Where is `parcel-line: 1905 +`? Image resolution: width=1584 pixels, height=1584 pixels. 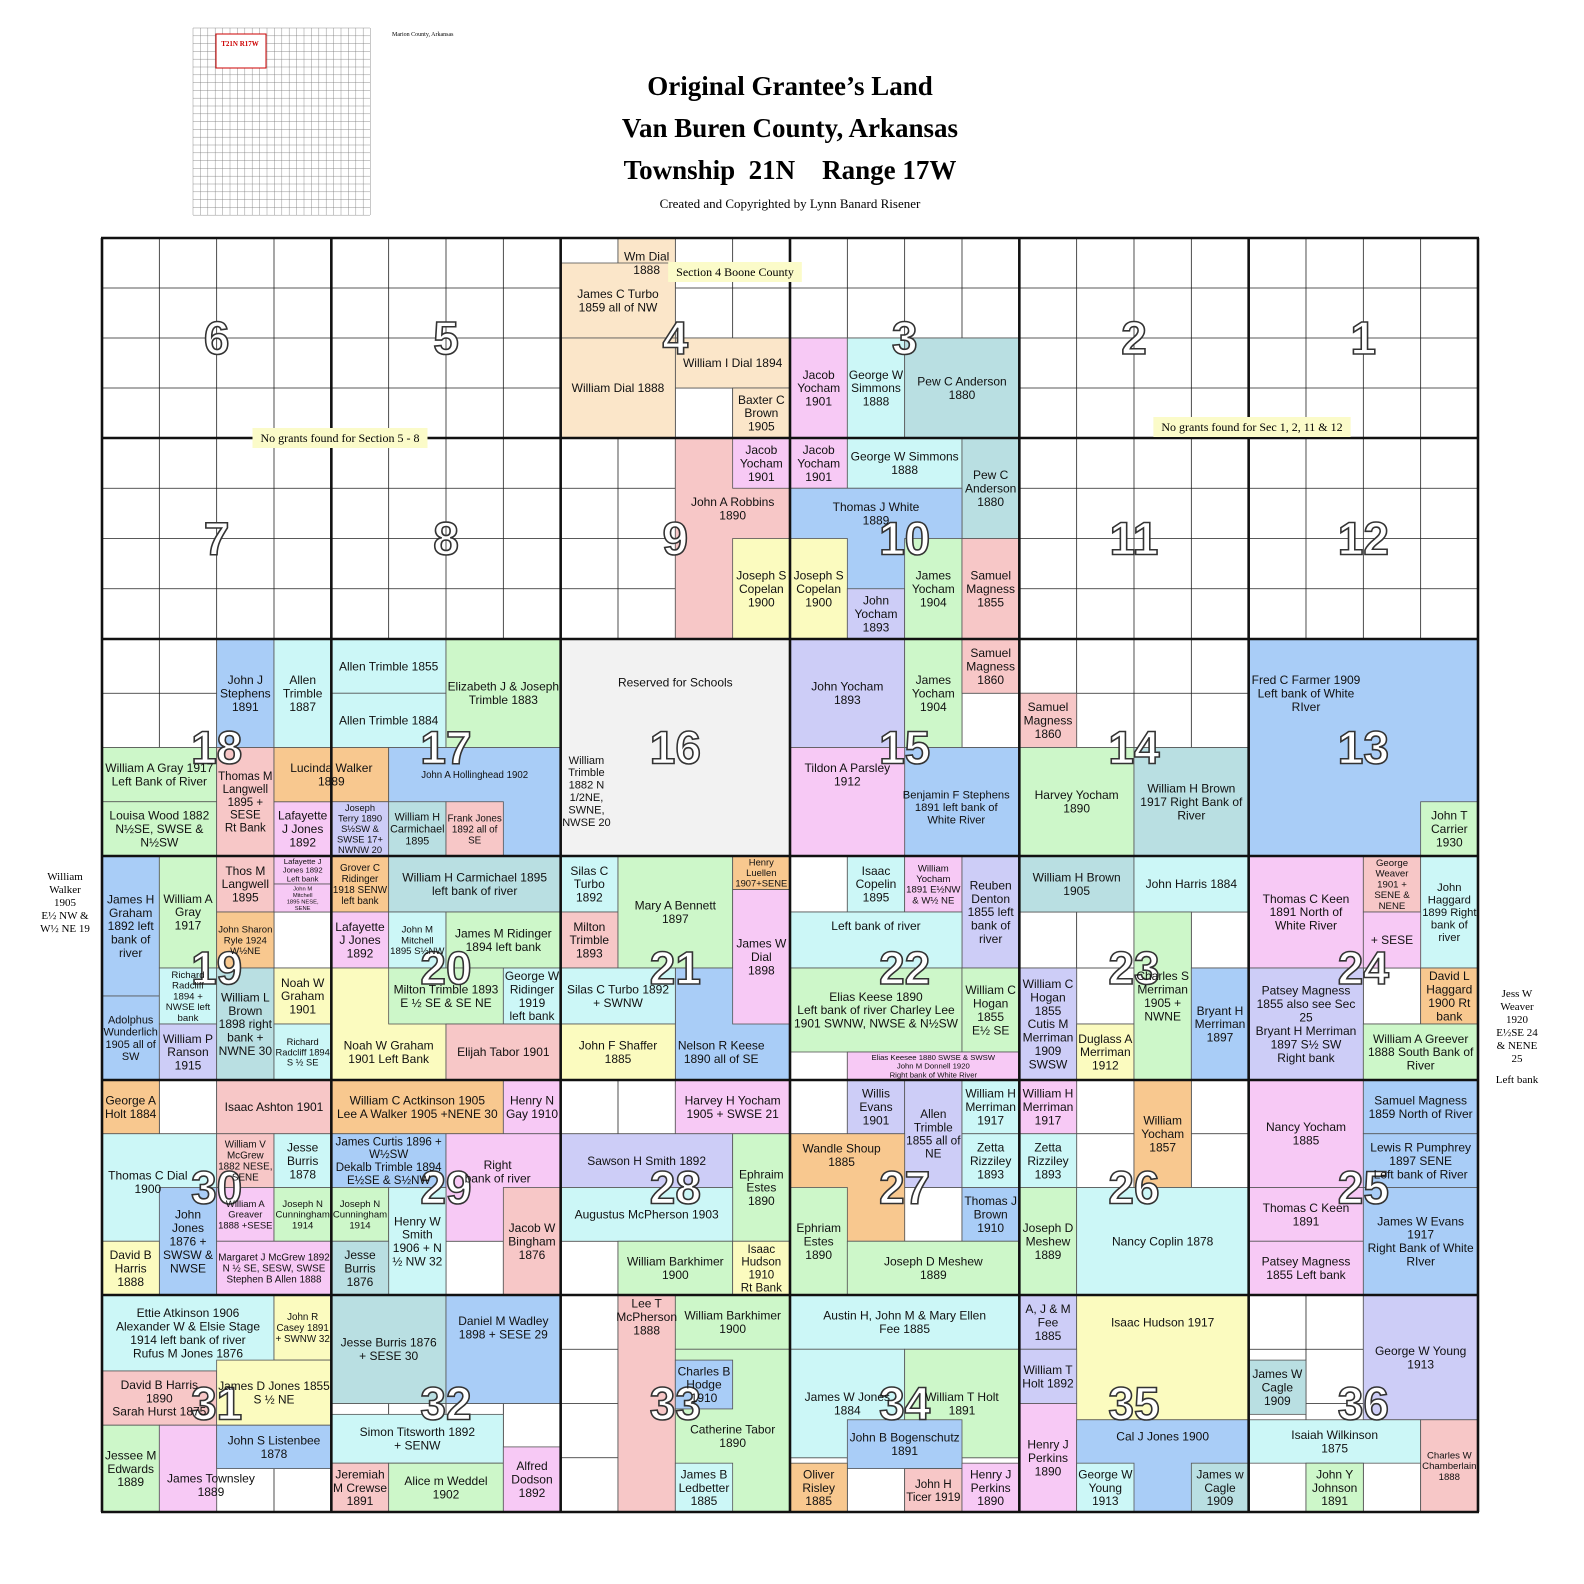
parcel-line: 1905 + is located at coordinates (1162, 1003).